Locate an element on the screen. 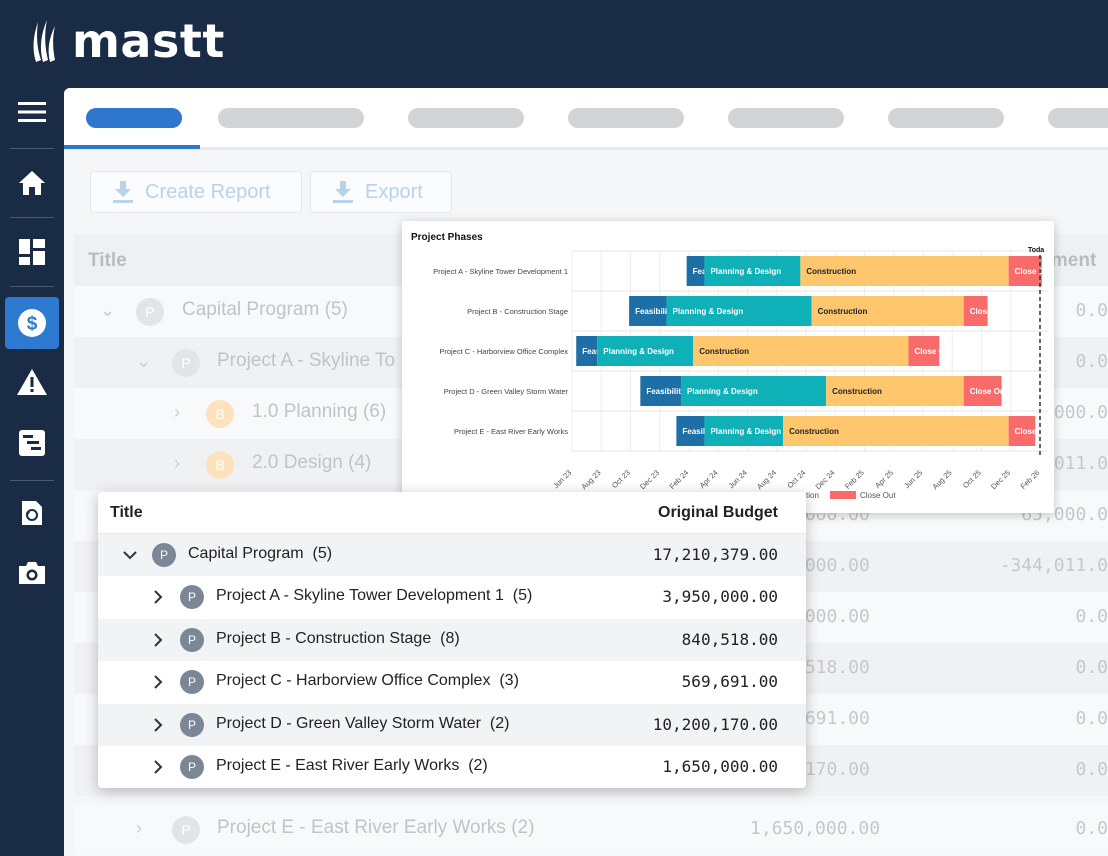 The image size is (1108, 856). legend-close-out-label: Close Out is located at coordinates (878, 495).